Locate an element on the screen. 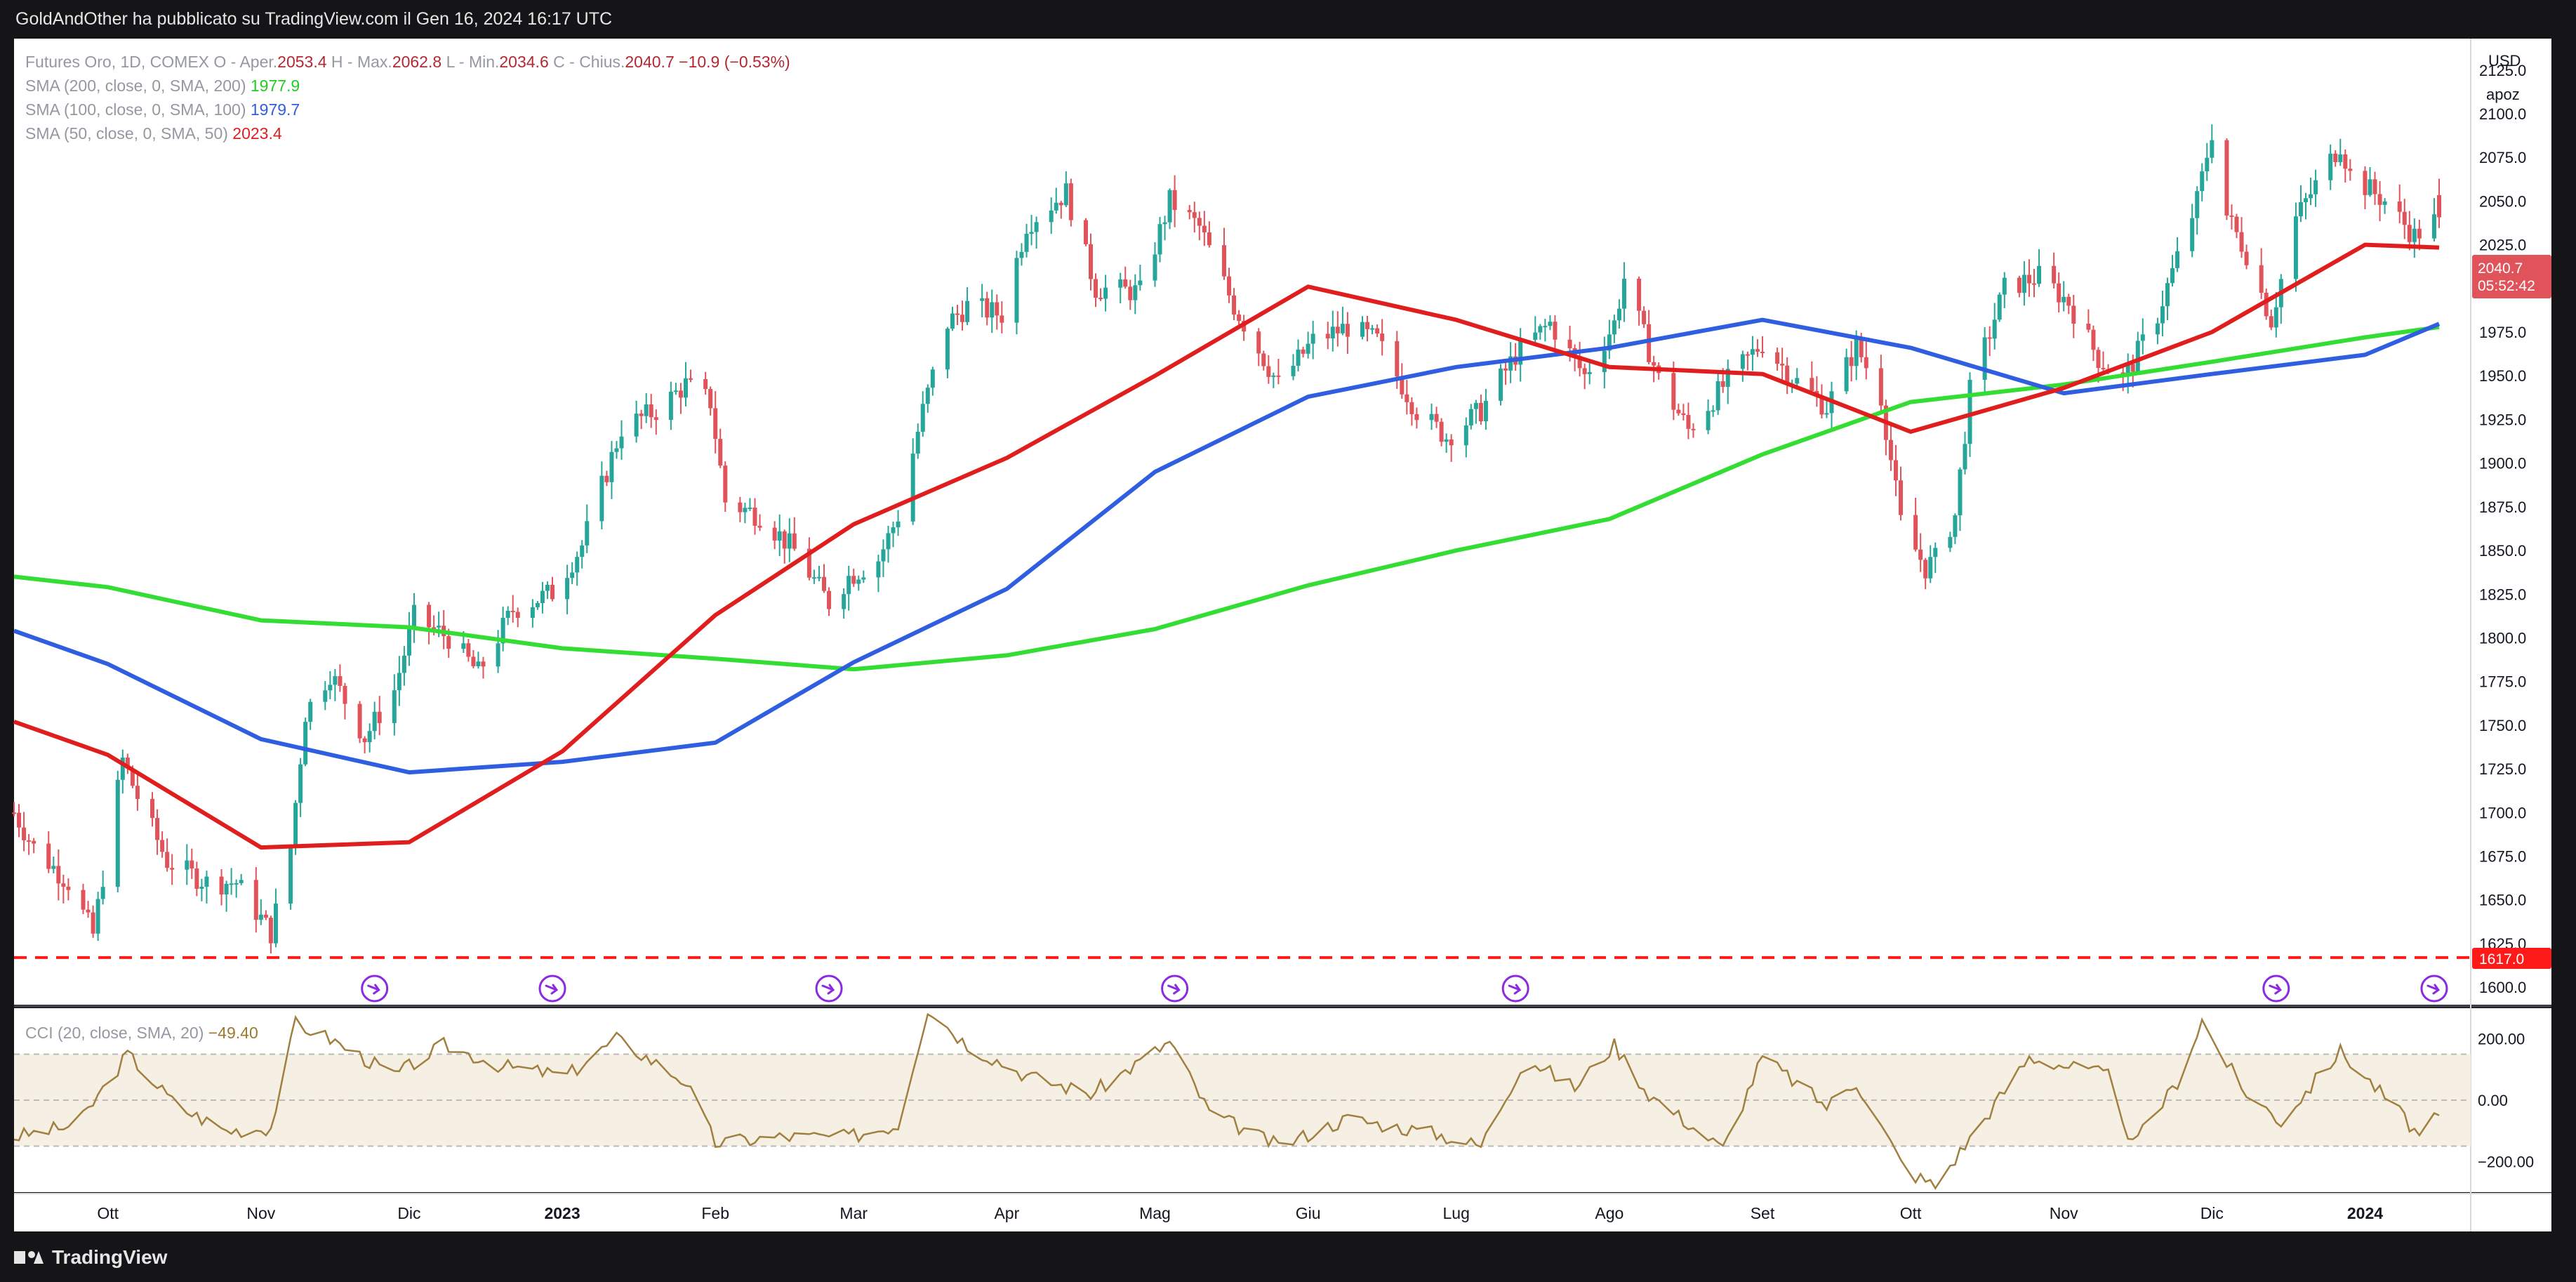 The width and height of the screenshot is (2576, 1282). tradingview-logo: TradingView is located at coordinates (91, 1257).